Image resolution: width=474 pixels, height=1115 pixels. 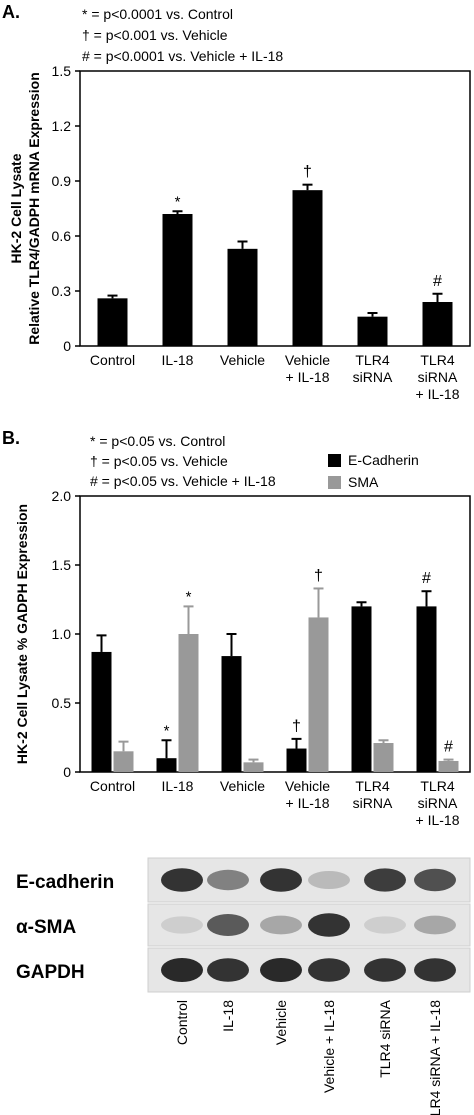 What do you see at coordinates (183, 481) in the screenshot?
I see `panel-b-legend-line-3: # = p<0.05 vs. Vehicle + IL-18` at bounding box center [183, 481].